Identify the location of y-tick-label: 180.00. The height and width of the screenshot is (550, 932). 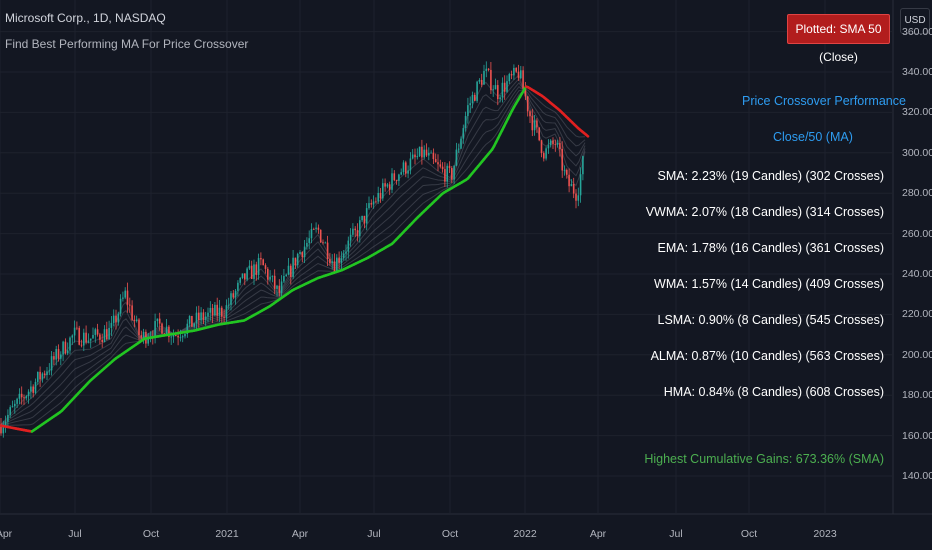
(917, 395).